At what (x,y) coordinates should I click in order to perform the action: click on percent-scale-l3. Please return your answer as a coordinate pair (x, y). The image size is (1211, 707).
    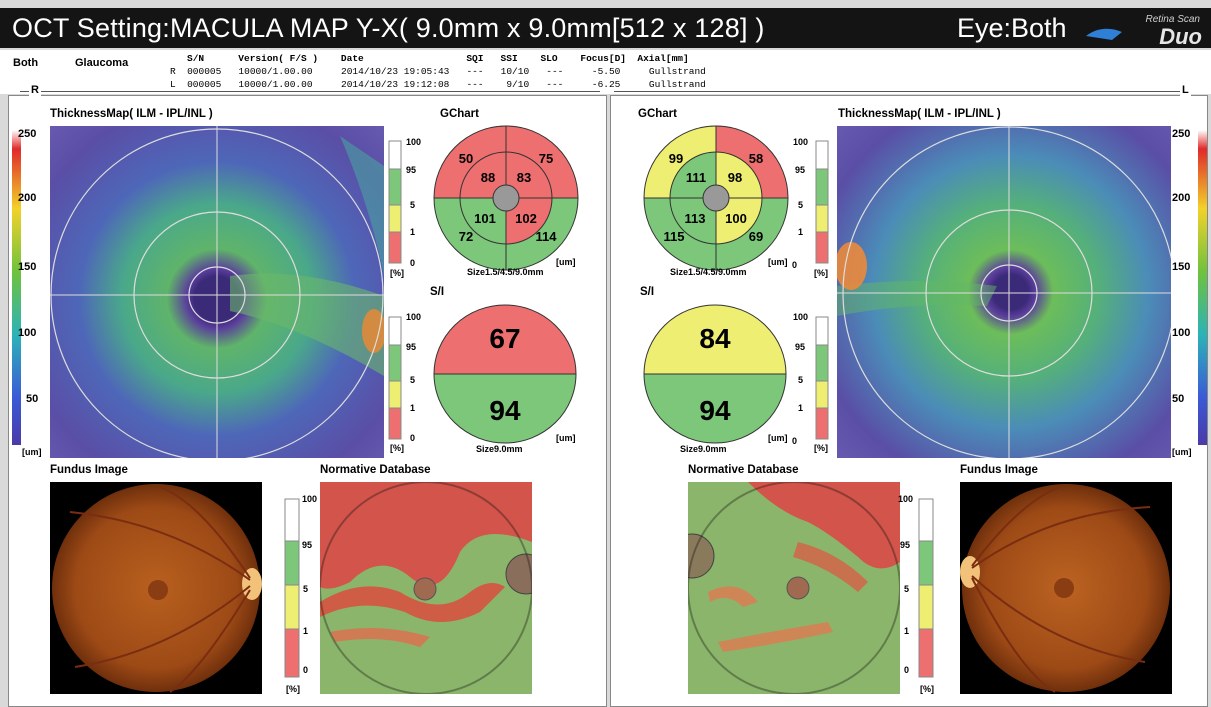
    Looking at the image, I should click on (926, 588).